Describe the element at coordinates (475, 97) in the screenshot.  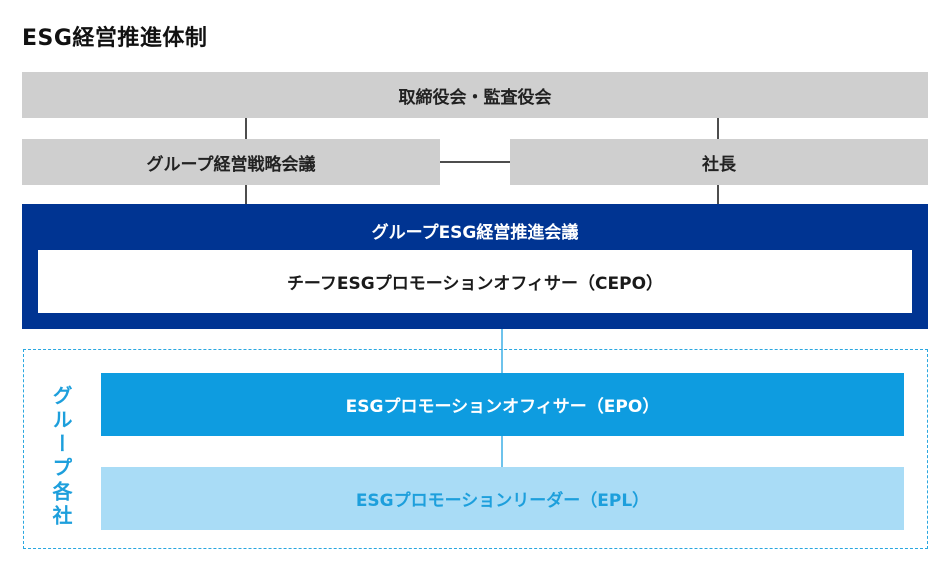
I see `board-label: 取締役会・監査役会` at that location.